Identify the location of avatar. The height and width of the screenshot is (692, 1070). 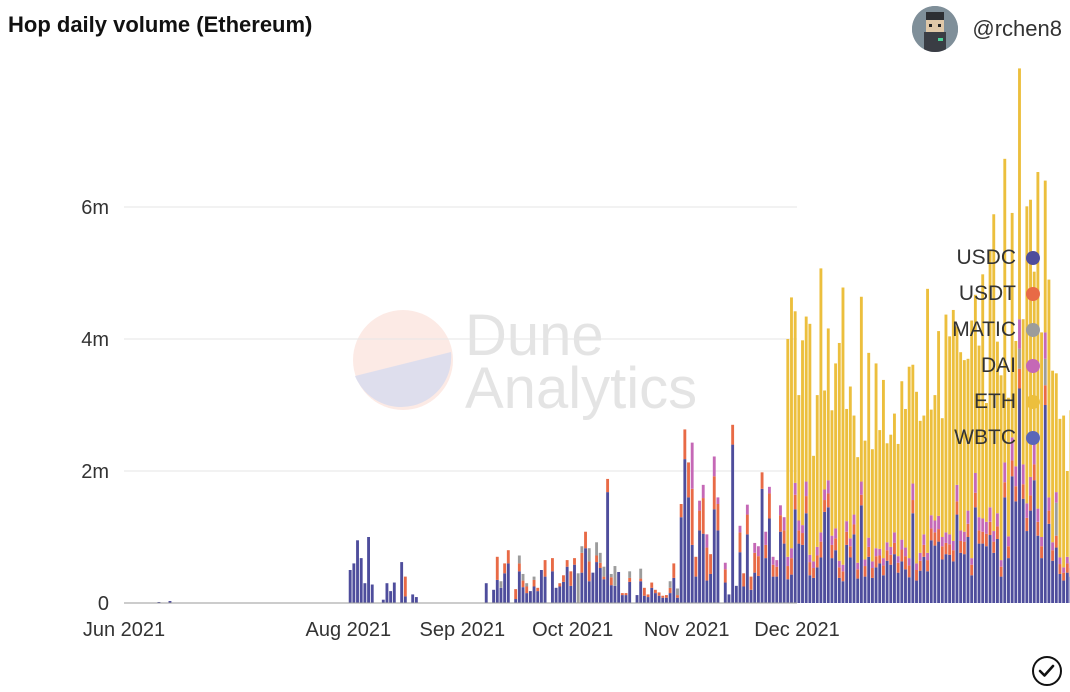
(935, 29).